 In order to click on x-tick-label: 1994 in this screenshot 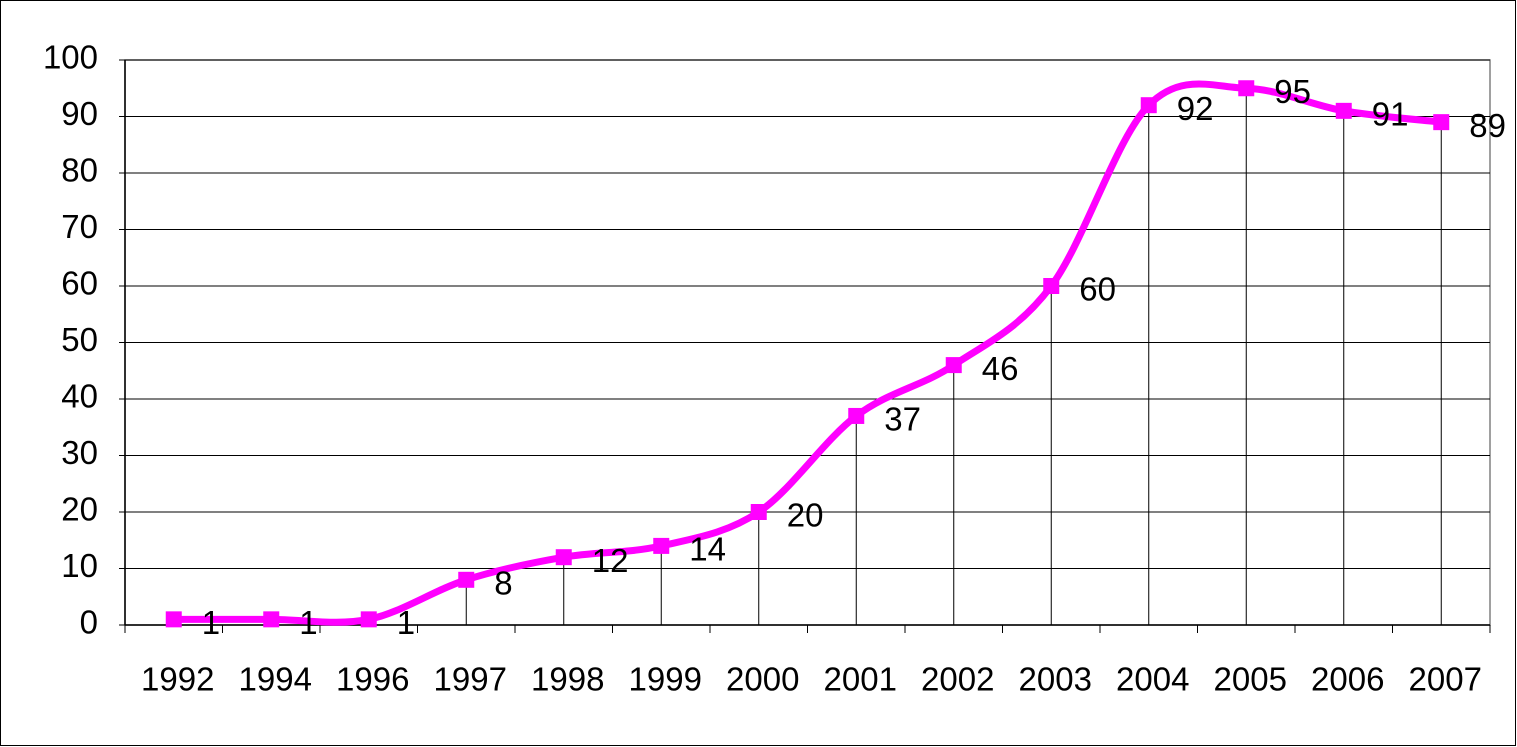, I will do `click(275, 679)`.